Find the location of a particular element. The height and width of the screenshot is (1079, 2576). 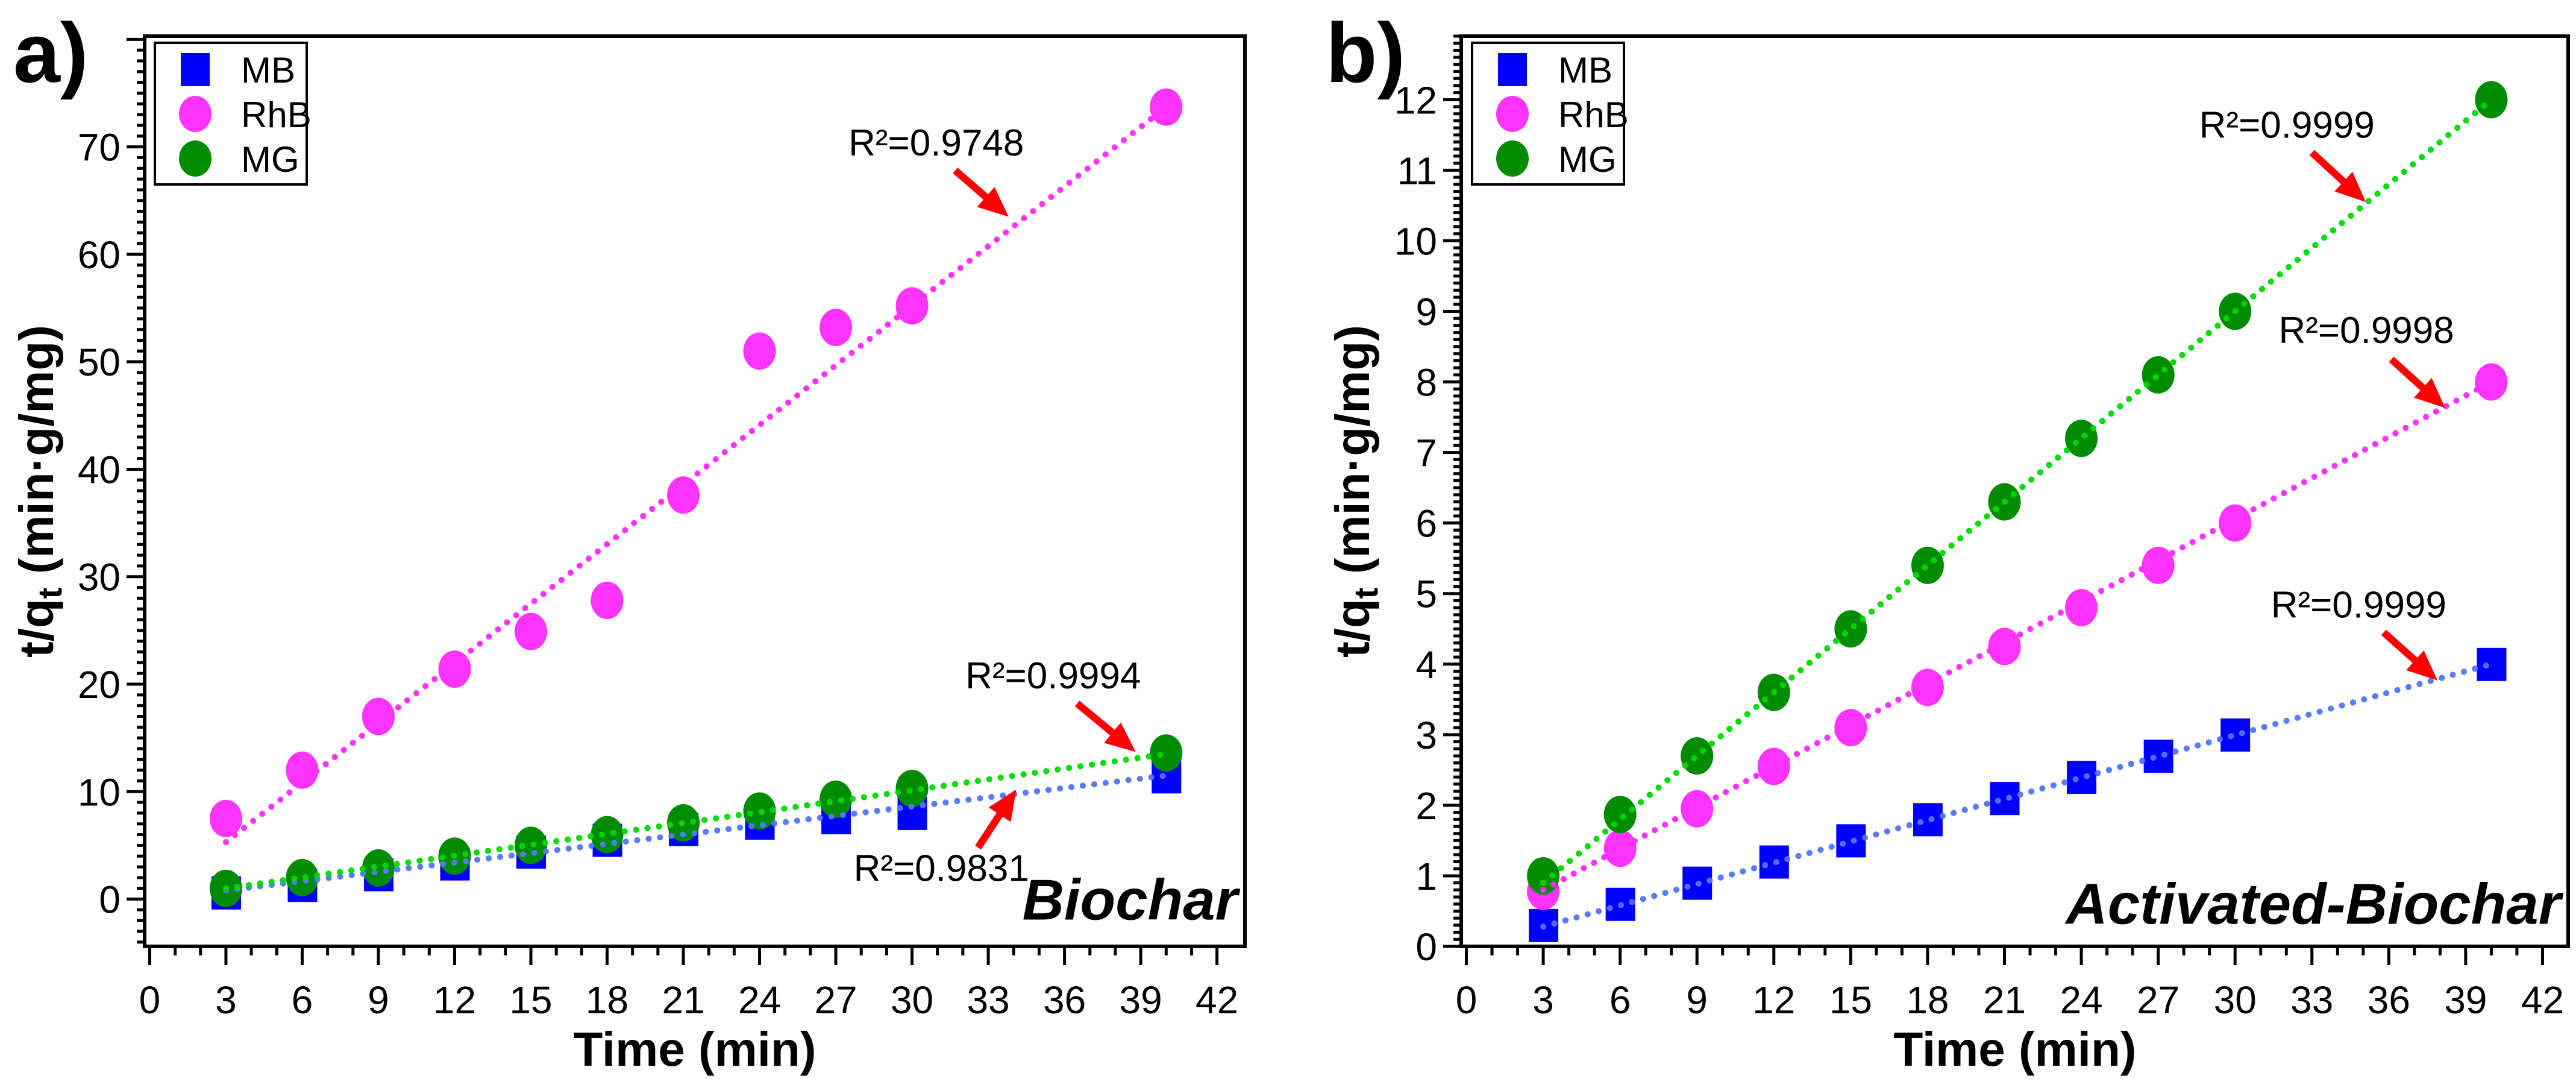

y-tick-label: 8 is located at coordinates (1426, 382).